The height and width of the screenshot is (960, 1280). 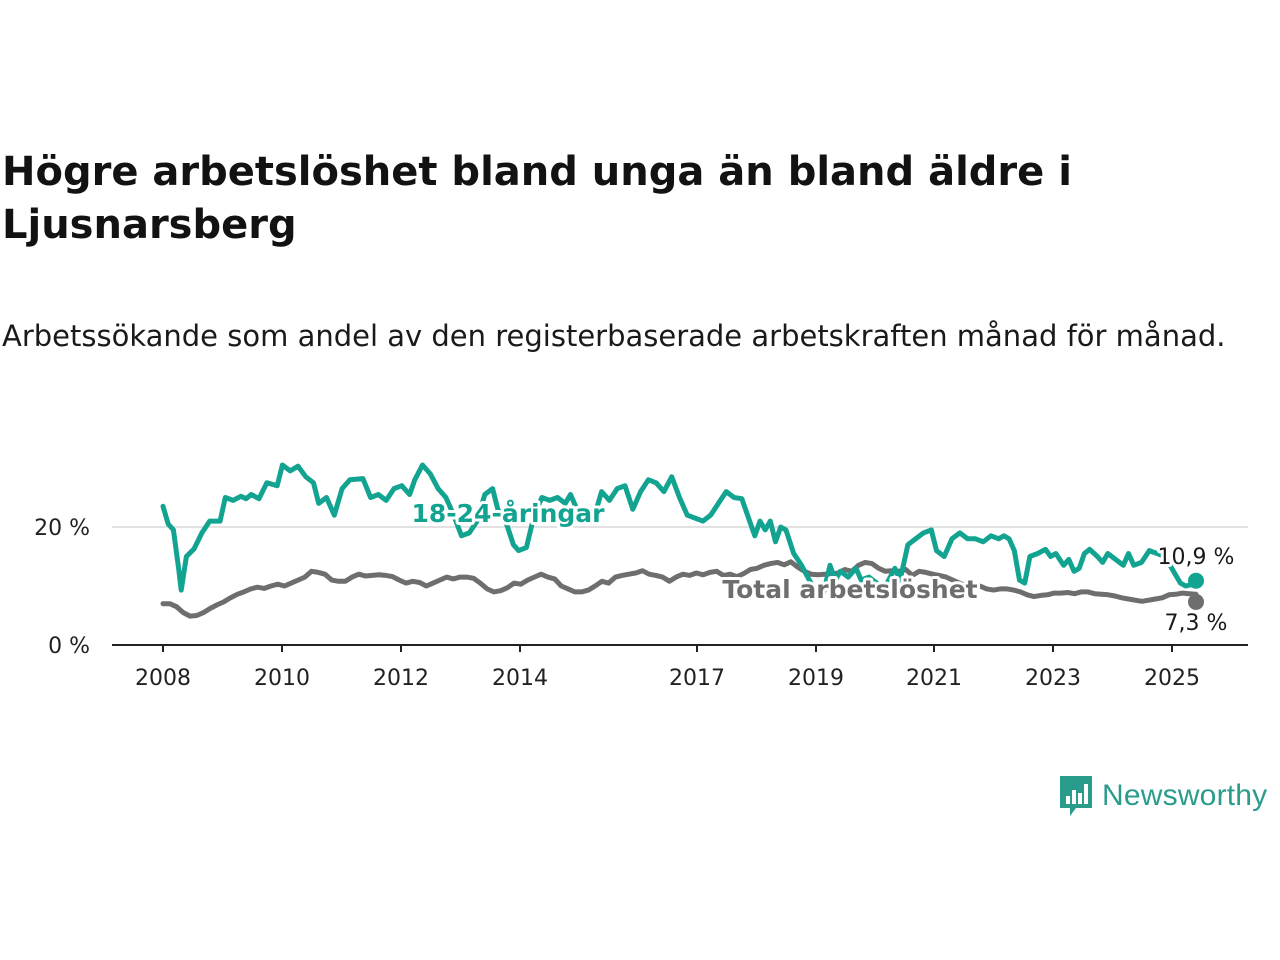 What do you see at coordinates (816, 678) in the screenshot?
I see `x-tick-label: 2019` at bounding box center [816, 678].